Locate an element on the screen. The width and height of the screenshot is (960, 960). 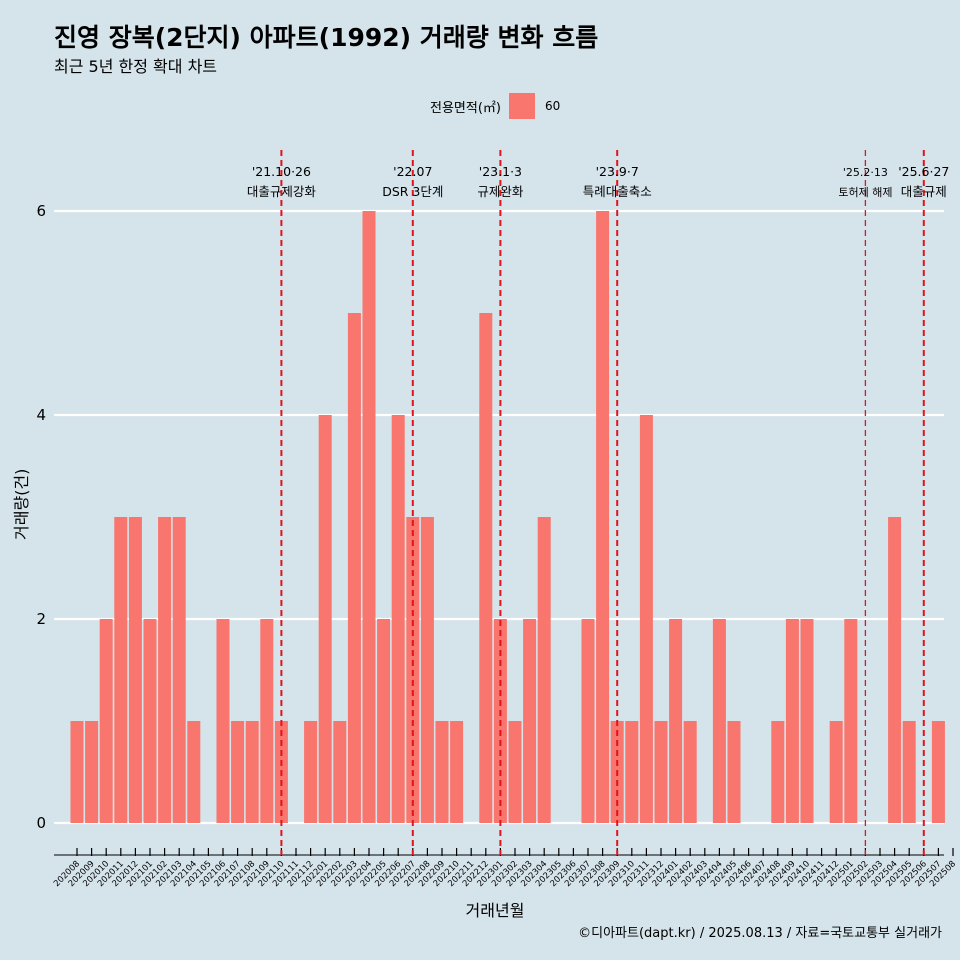
y-tick-label: 2 is located at coordinates (41, 619).